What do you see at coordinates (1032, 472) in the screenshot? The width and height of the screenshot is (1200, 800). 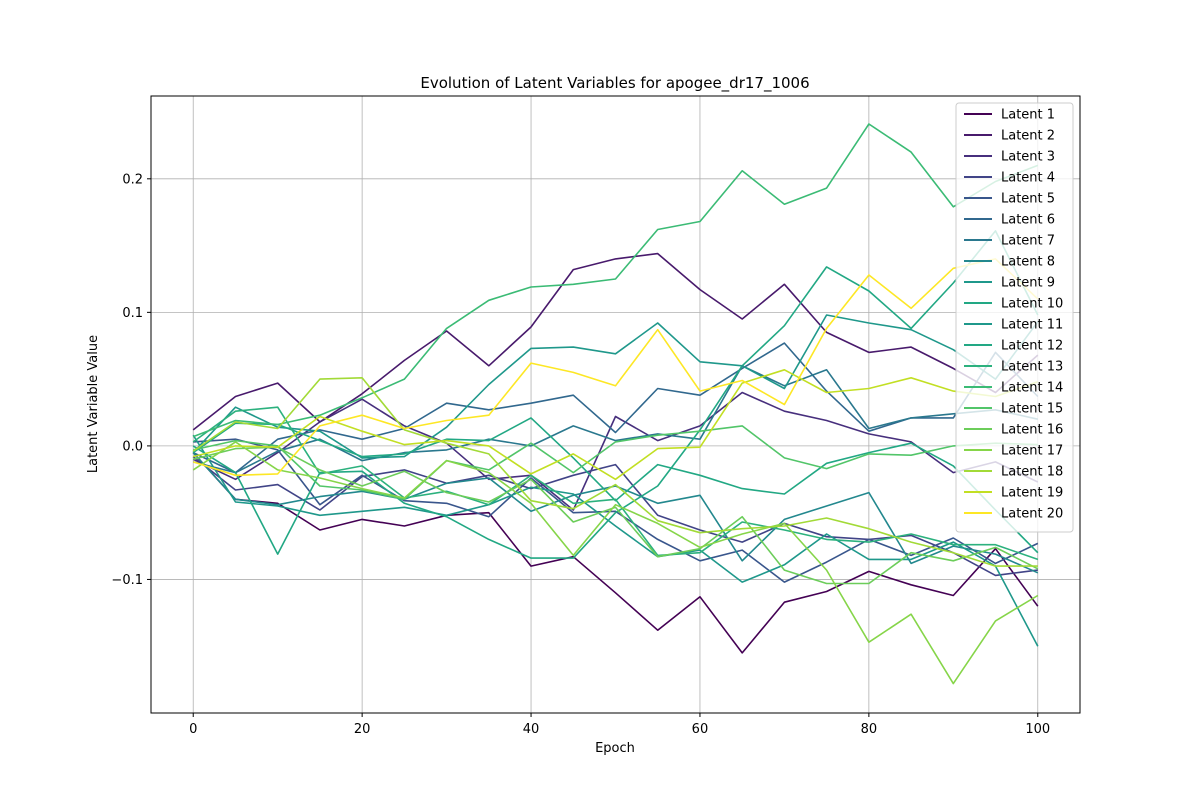 I see `legend-entry: Latent 18` at bounding box center [1032, 472].